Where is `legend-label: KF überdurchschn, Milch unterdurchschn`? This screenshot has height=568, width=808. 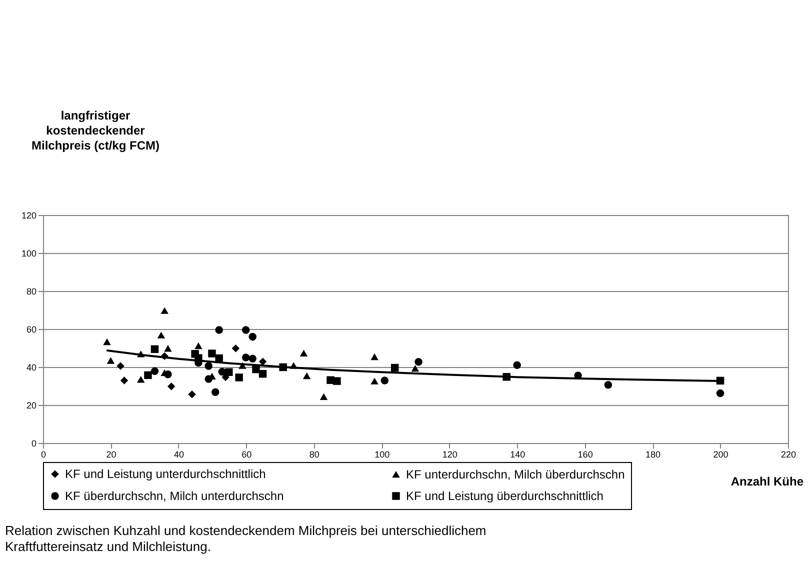
legend-label: KF überdurchschn, Milch unterdurchschn is located at coordinates (174, 496).